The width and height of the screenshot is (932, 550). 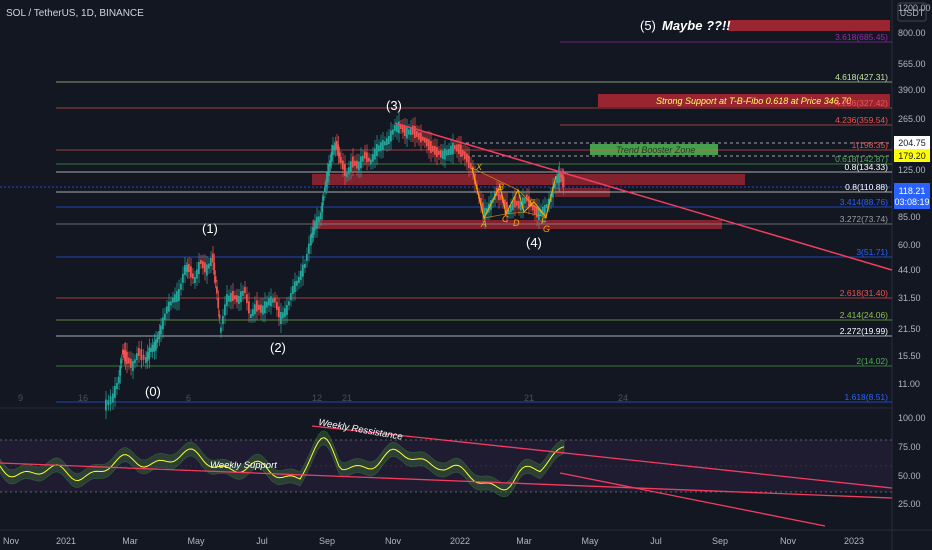 What do you see at coordinates (861, 120) in the screenshot?
I see `fib-level-label: 4.236(359.54)` at bounding box center [861, 120].